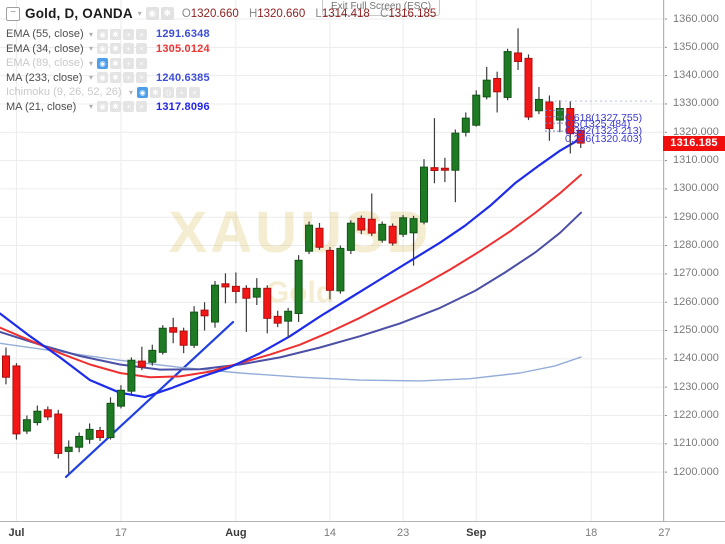 This screenshot has height=544, width=725. I want to click on fib-level-label: 0.618(1327.755), so click(604, 117).